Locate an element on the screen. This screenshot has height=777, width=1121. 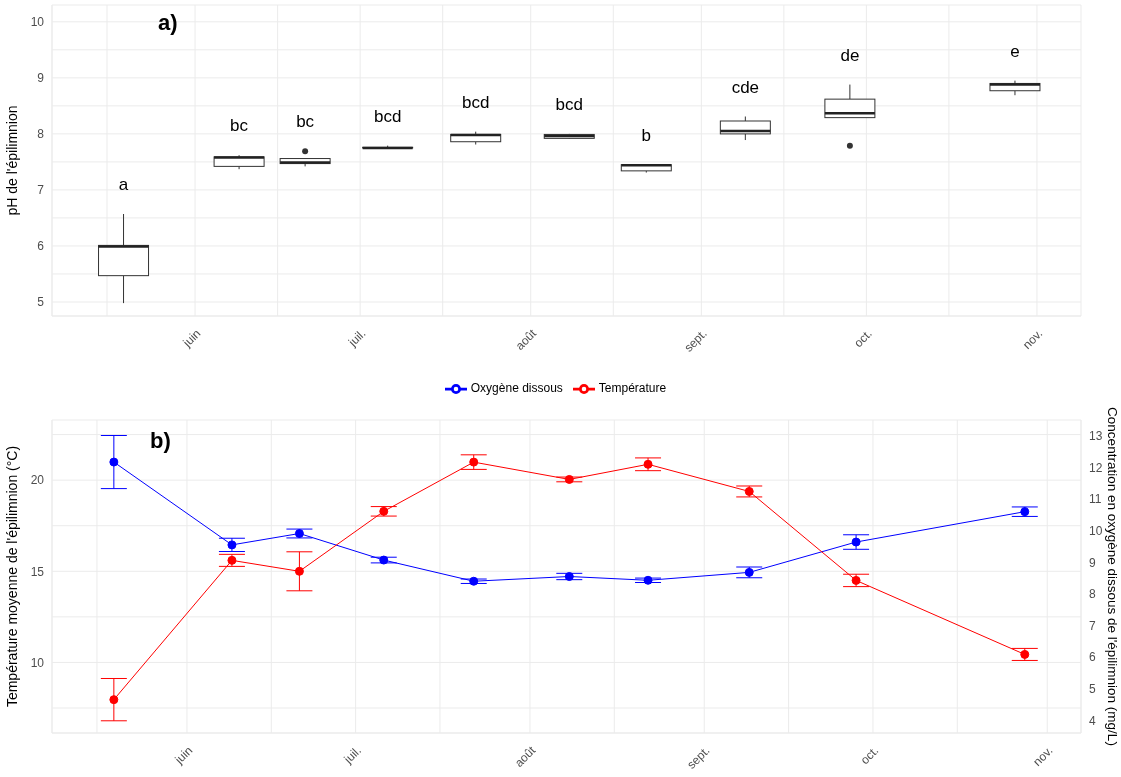
y2-tick-label: 8 is located at coordinates (1092, 594).